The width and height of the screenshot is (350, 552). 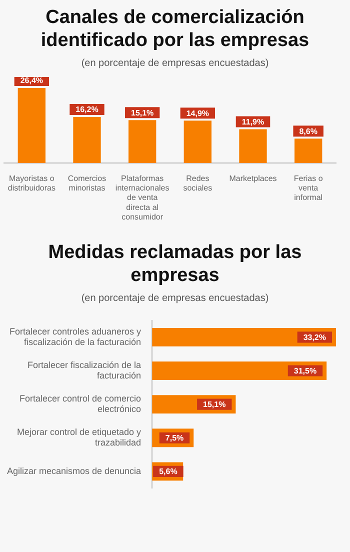 What do you see at coordinates (174, 438) in the screenshot?
I see `data-label: 7,5%` at bounding box center [174, 438].